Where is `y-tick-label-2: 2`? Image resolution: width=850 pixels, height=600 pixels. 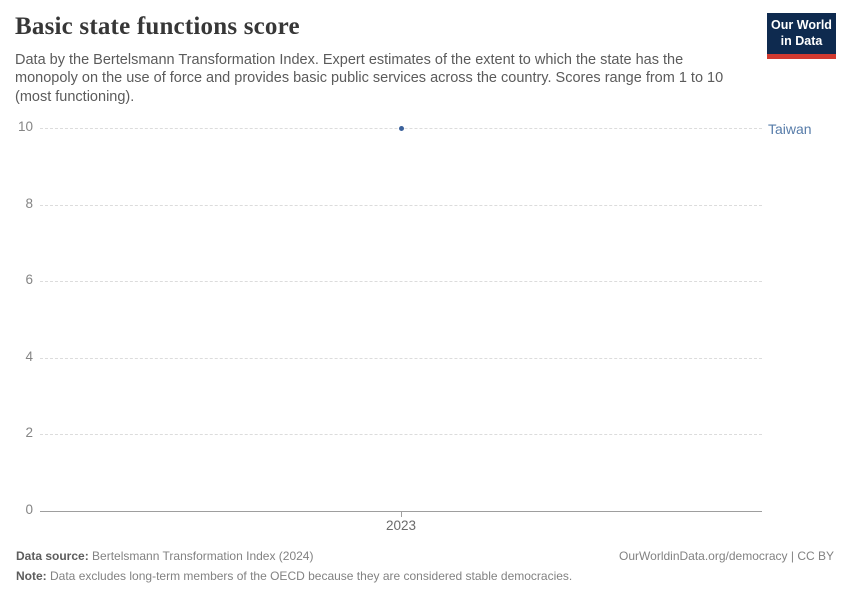 y-tick-label-2: 2 is located at coordinates (29, 433).